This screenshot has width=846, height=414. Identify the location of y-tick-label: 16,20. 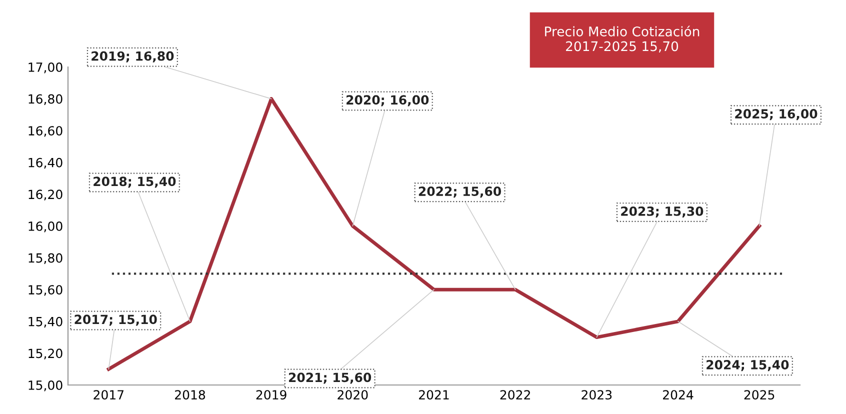
(45, 195).